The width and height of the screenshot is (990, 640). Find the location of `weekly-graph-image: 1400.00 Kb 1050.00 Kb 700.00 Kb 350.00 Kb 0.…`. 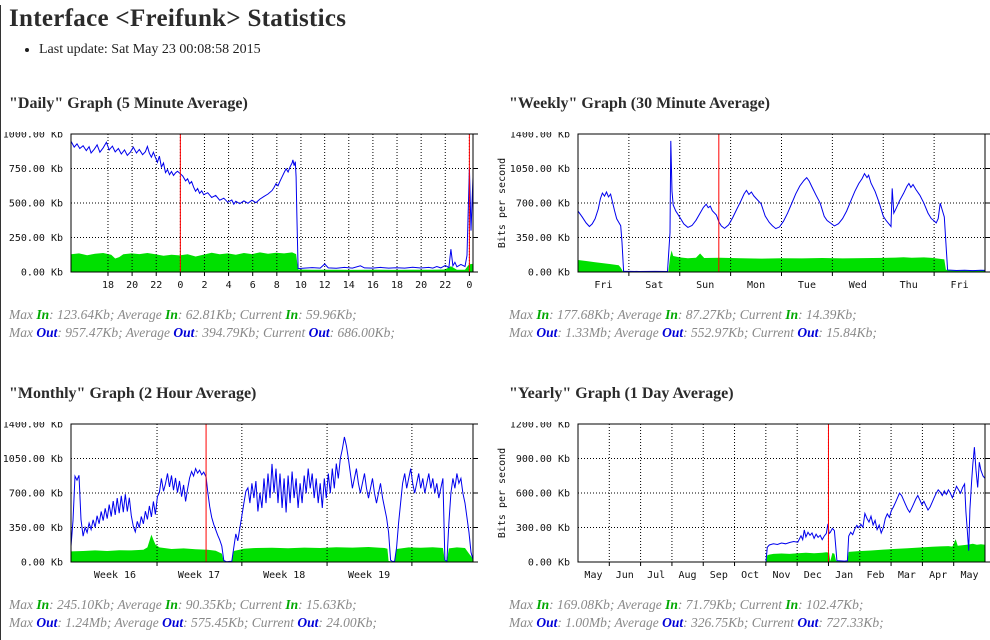

weekly-graph-image: 1400.00 Kb 1050.00 Kb 700.00 Kb 350.00 Kb 0.… is located at coordinates (740, 213).